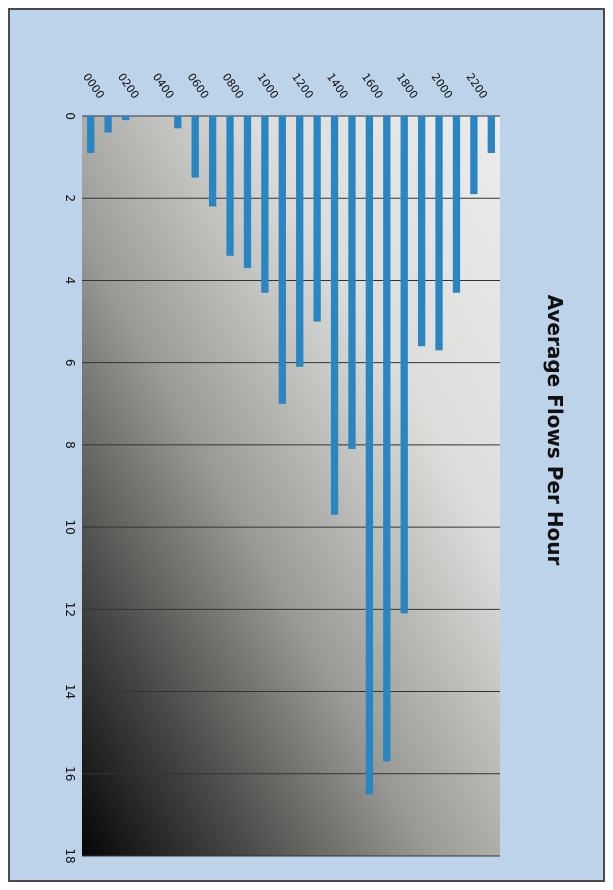 This screenshot has width=613, height=890. Describe the element at coordinates (70, 609) in the screenshot. I see `value-tick-label: 12` at that location.